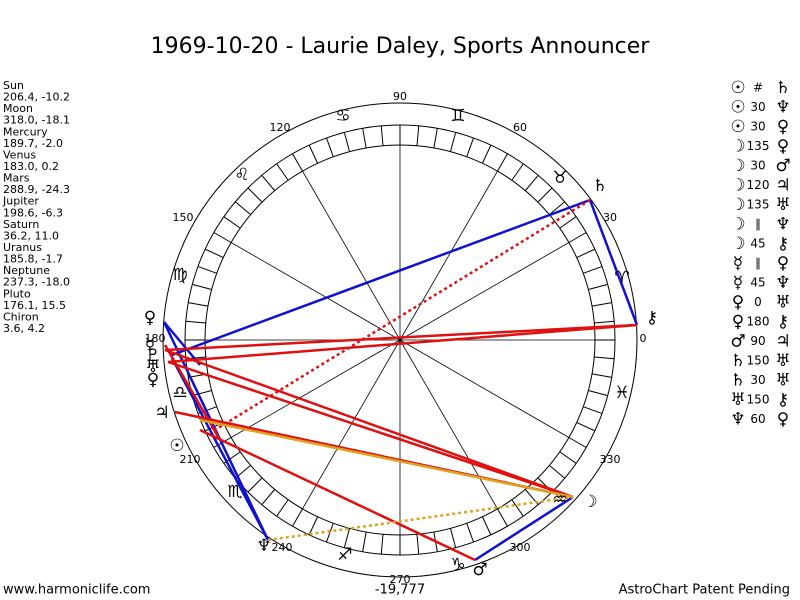 The height and width of the screenshot is (600, 800). What do you see at coordinates (457, 116) in the screenshot?
I see `sign-glyph: ♊` at bounding box center [457, 116].